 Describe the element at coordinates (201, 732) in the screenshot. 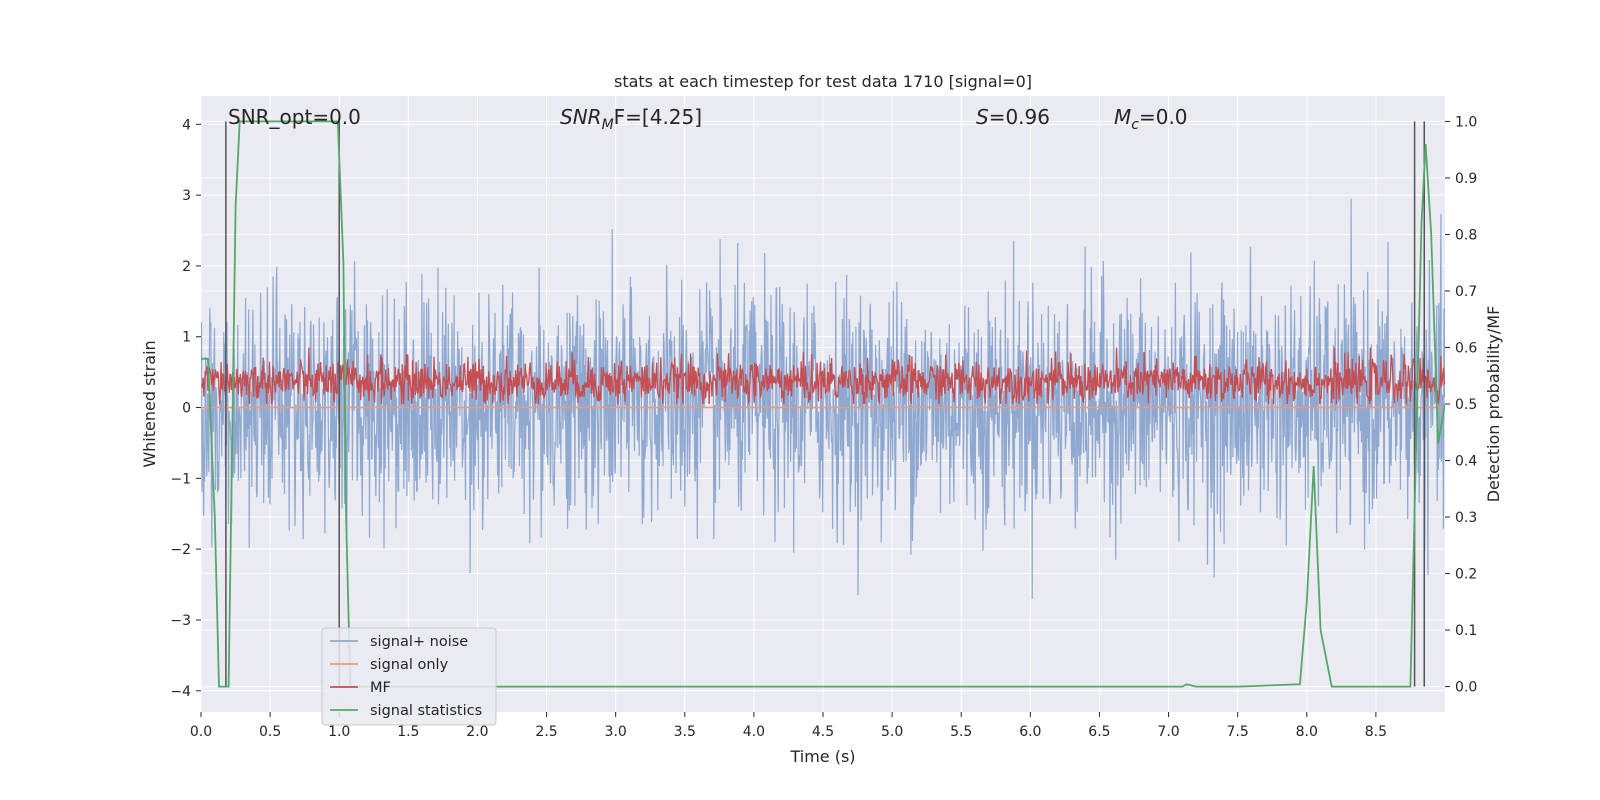

I see `x-tick-label: 0.0` at that location.